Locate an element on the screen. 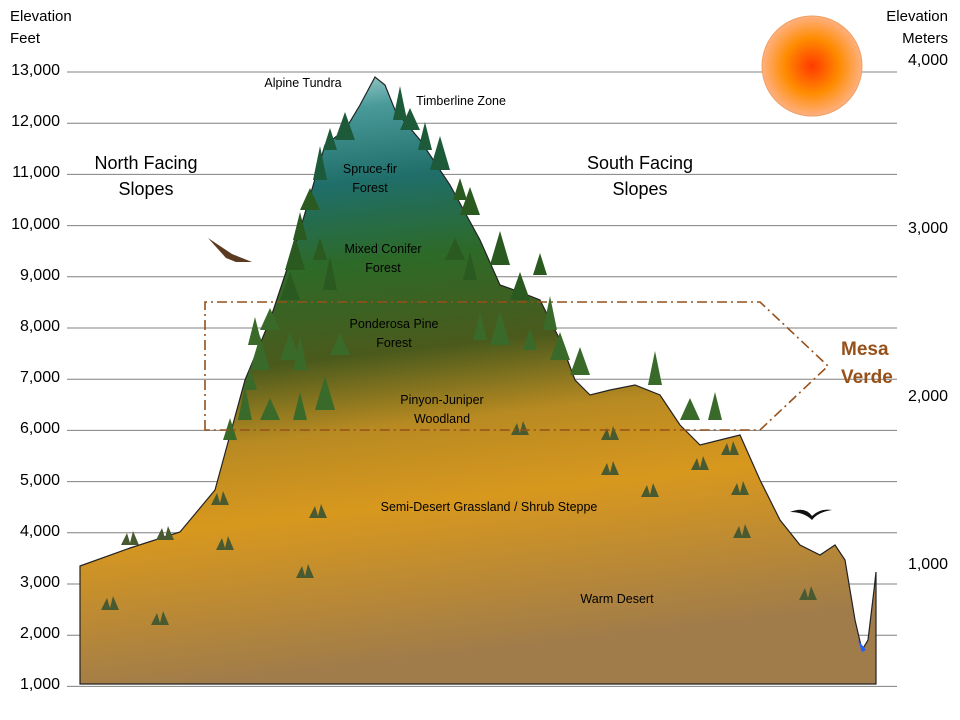 Image resolution: width=960 pixels, height=720 pixels. left-tick-label: 13,000 is located at coordinates (35, 70).